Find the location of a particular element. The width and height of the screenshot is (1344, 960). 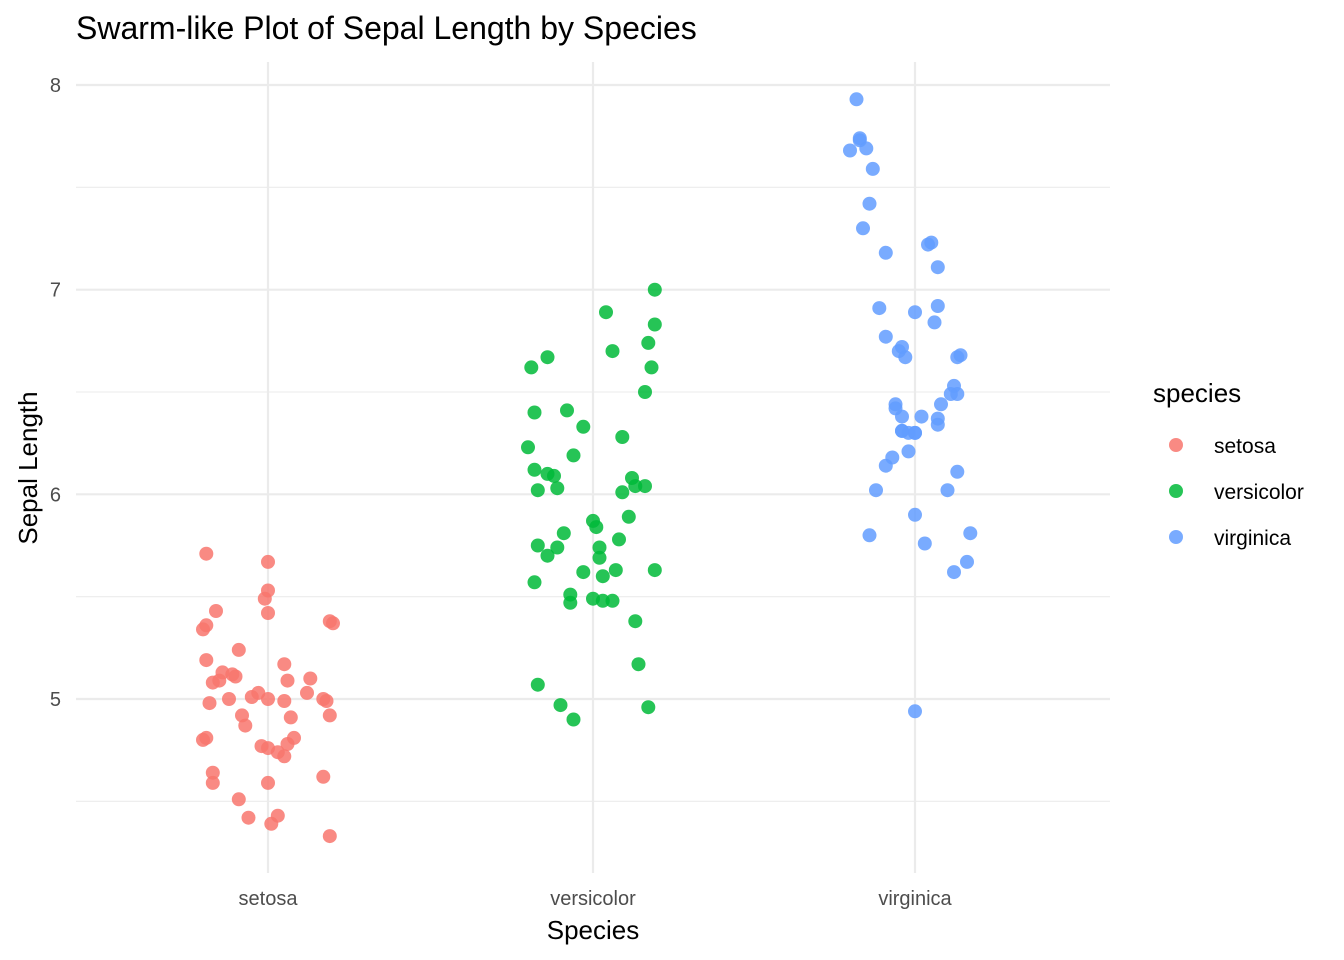

legend-key-virginica is located at coordinates (1176, 537).